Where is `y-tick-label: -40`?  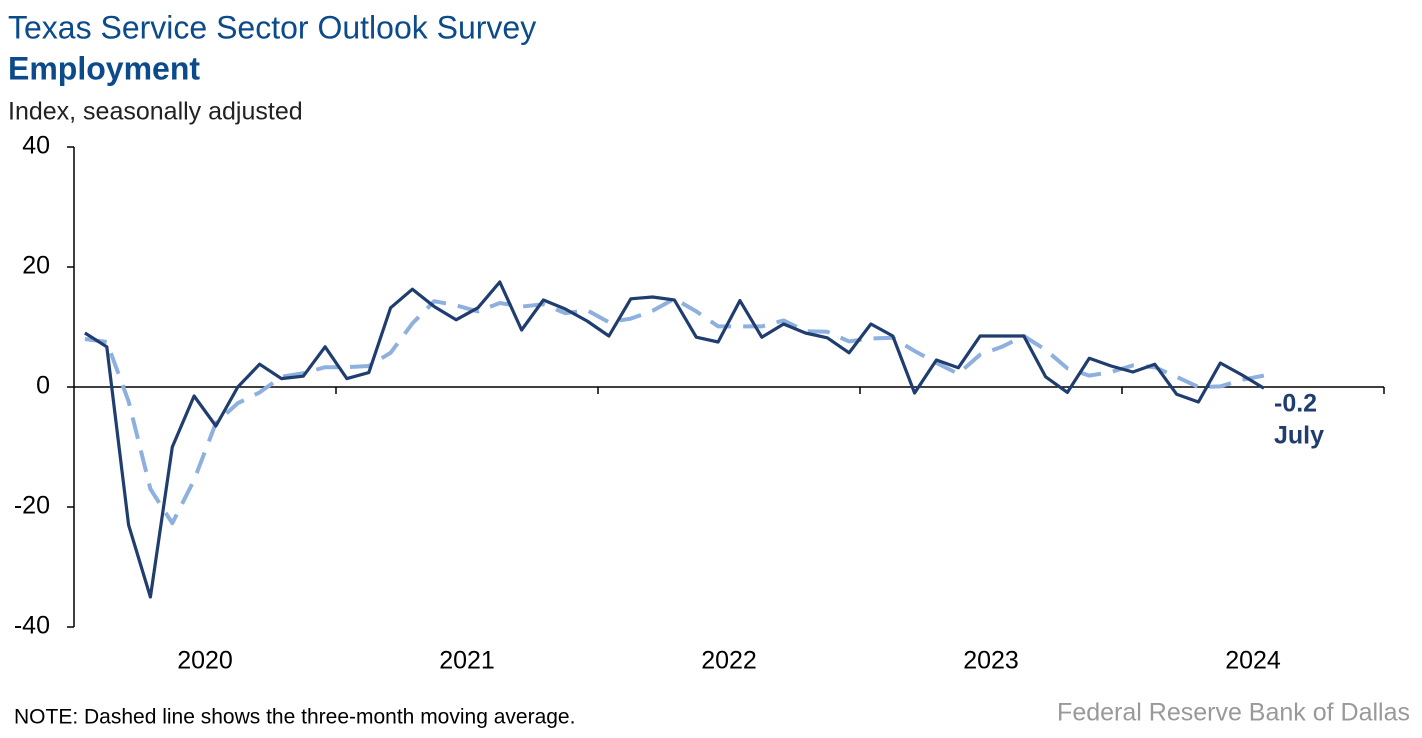
y-tick-label: -40 is located at coordinates (32, 626).